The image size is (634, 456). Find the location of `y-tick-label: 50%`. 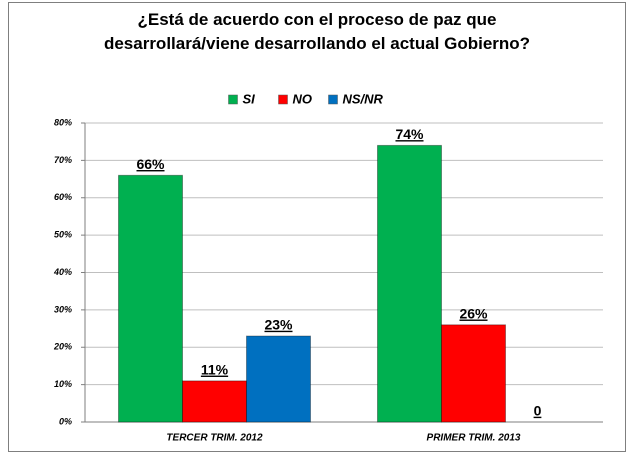

y-tick-label: 50% is located at coordinates (63, 235).